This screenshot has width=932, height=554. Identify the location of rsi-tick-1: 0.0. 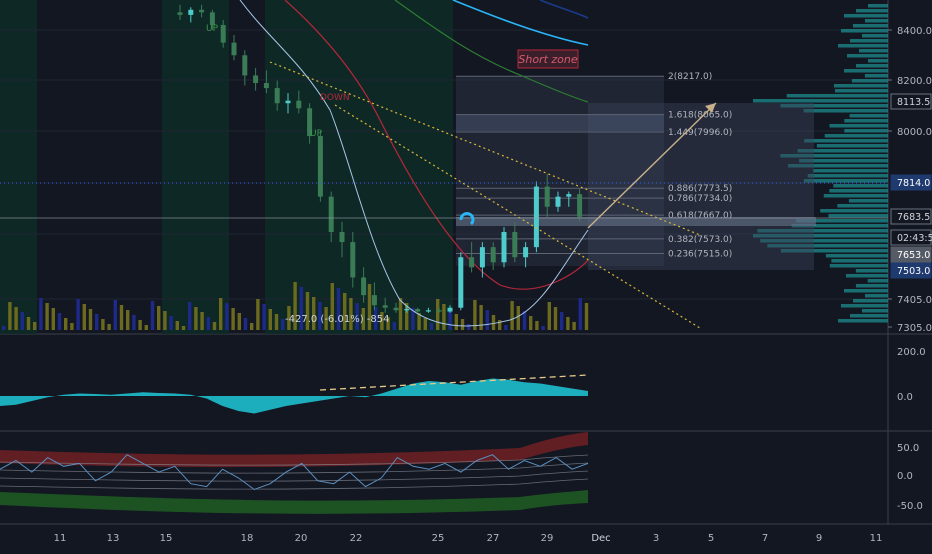
(905, 476).